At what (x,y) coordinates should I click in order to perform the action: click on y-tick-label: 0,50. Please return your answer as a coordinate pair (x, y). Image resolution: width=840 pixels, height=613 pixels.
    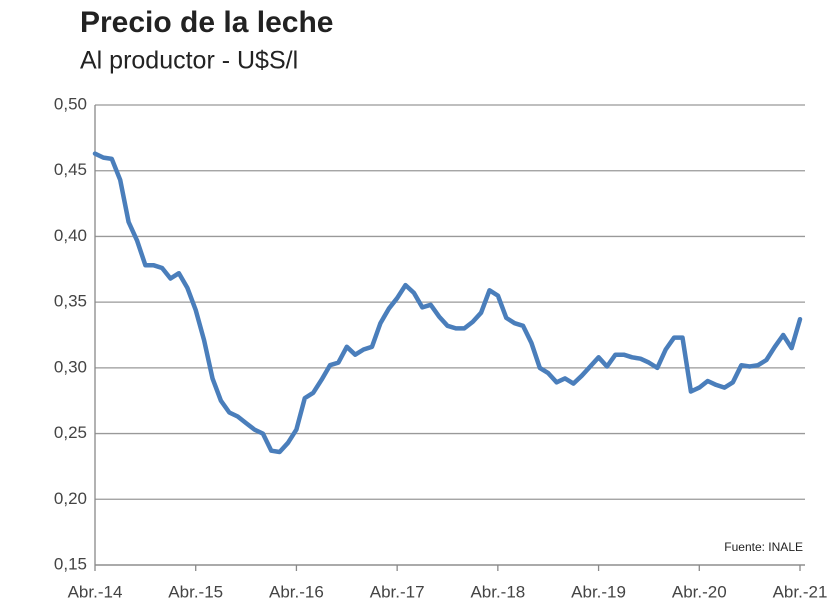
    Looking at the image, I should click on (70, 103).